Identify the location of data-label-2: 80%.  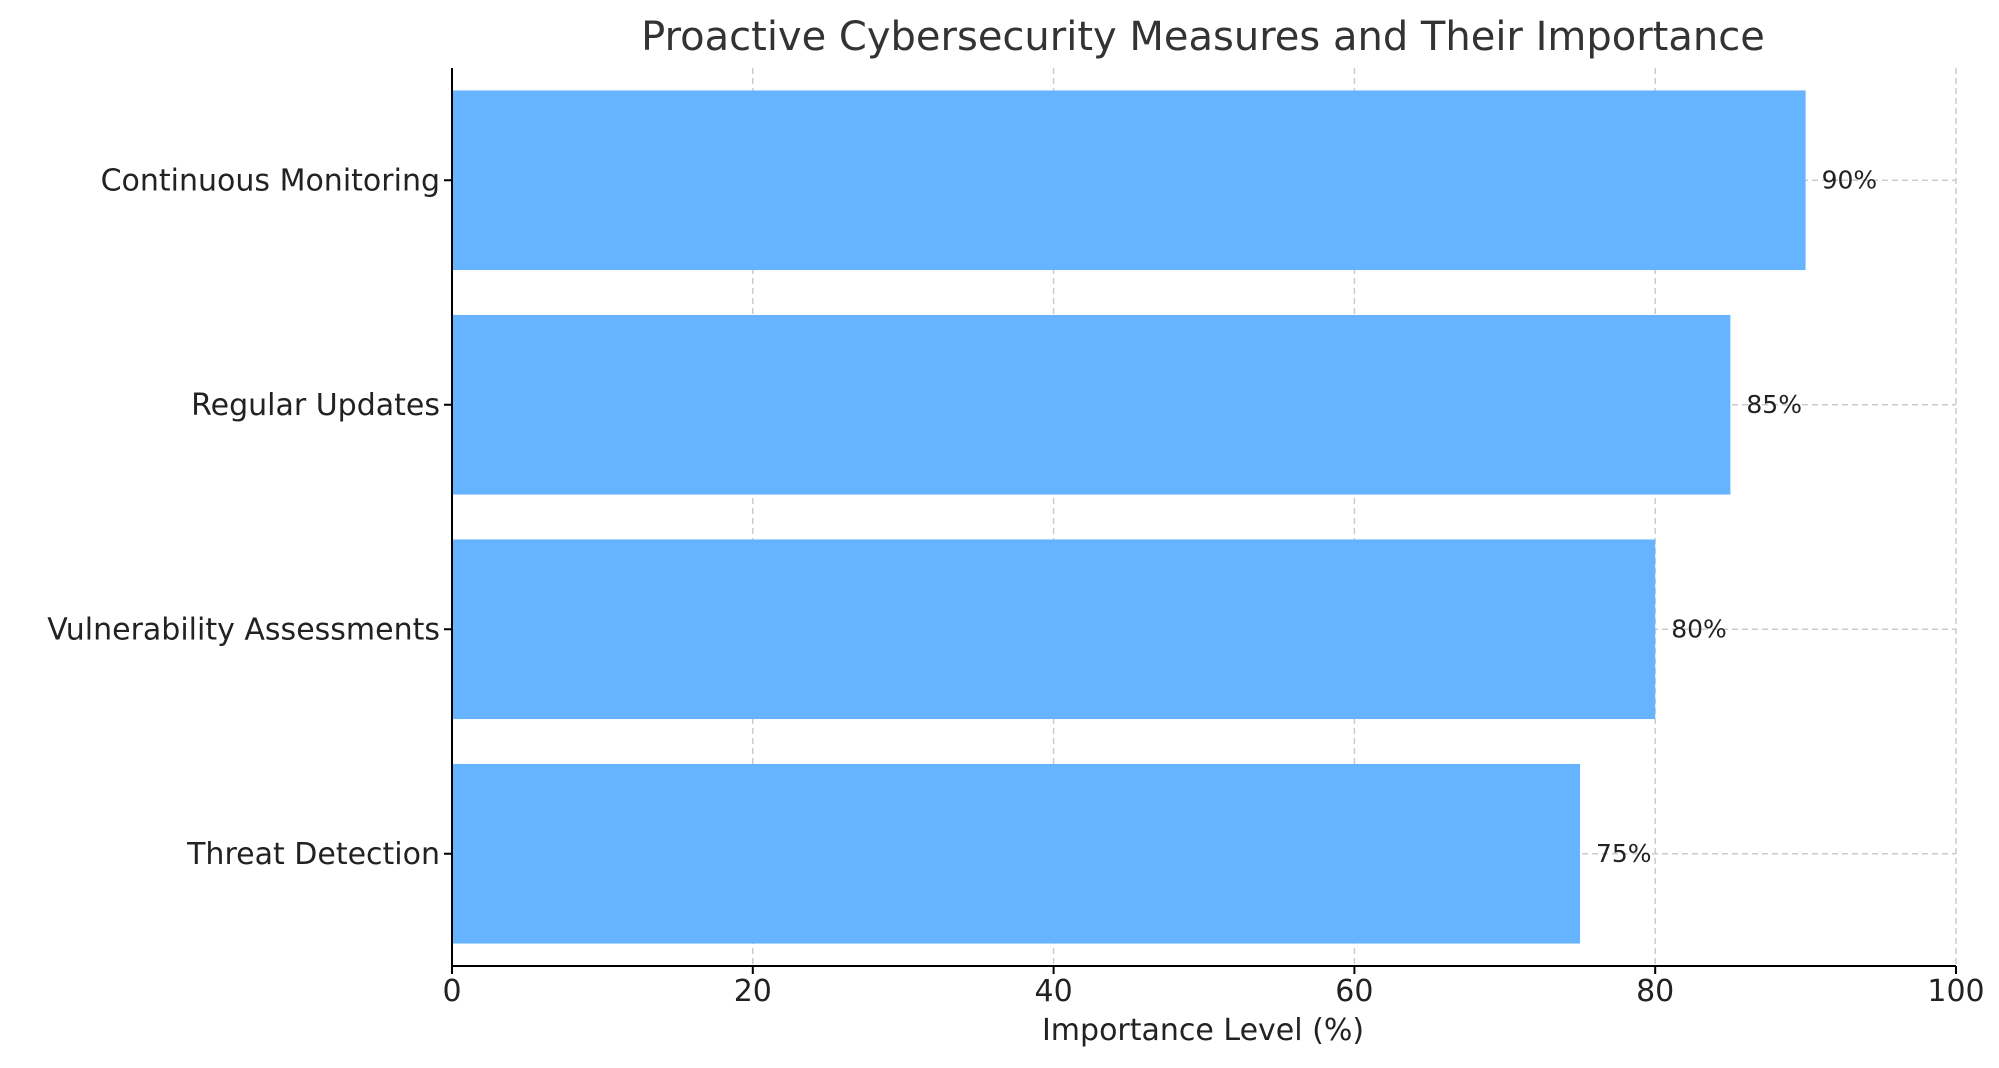
(1699, 628).